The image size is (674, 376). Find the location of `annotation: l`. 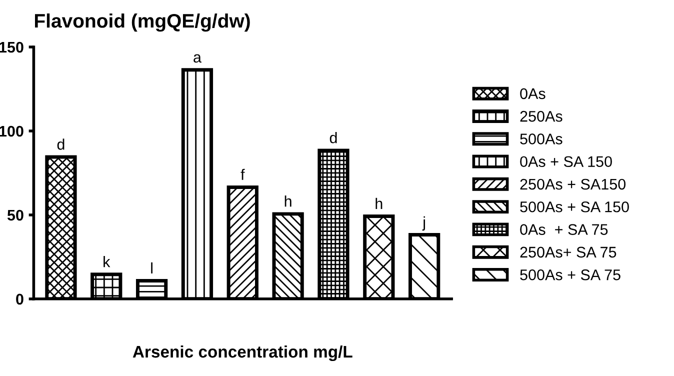

annotation: l is located at coordinates (151, 268).